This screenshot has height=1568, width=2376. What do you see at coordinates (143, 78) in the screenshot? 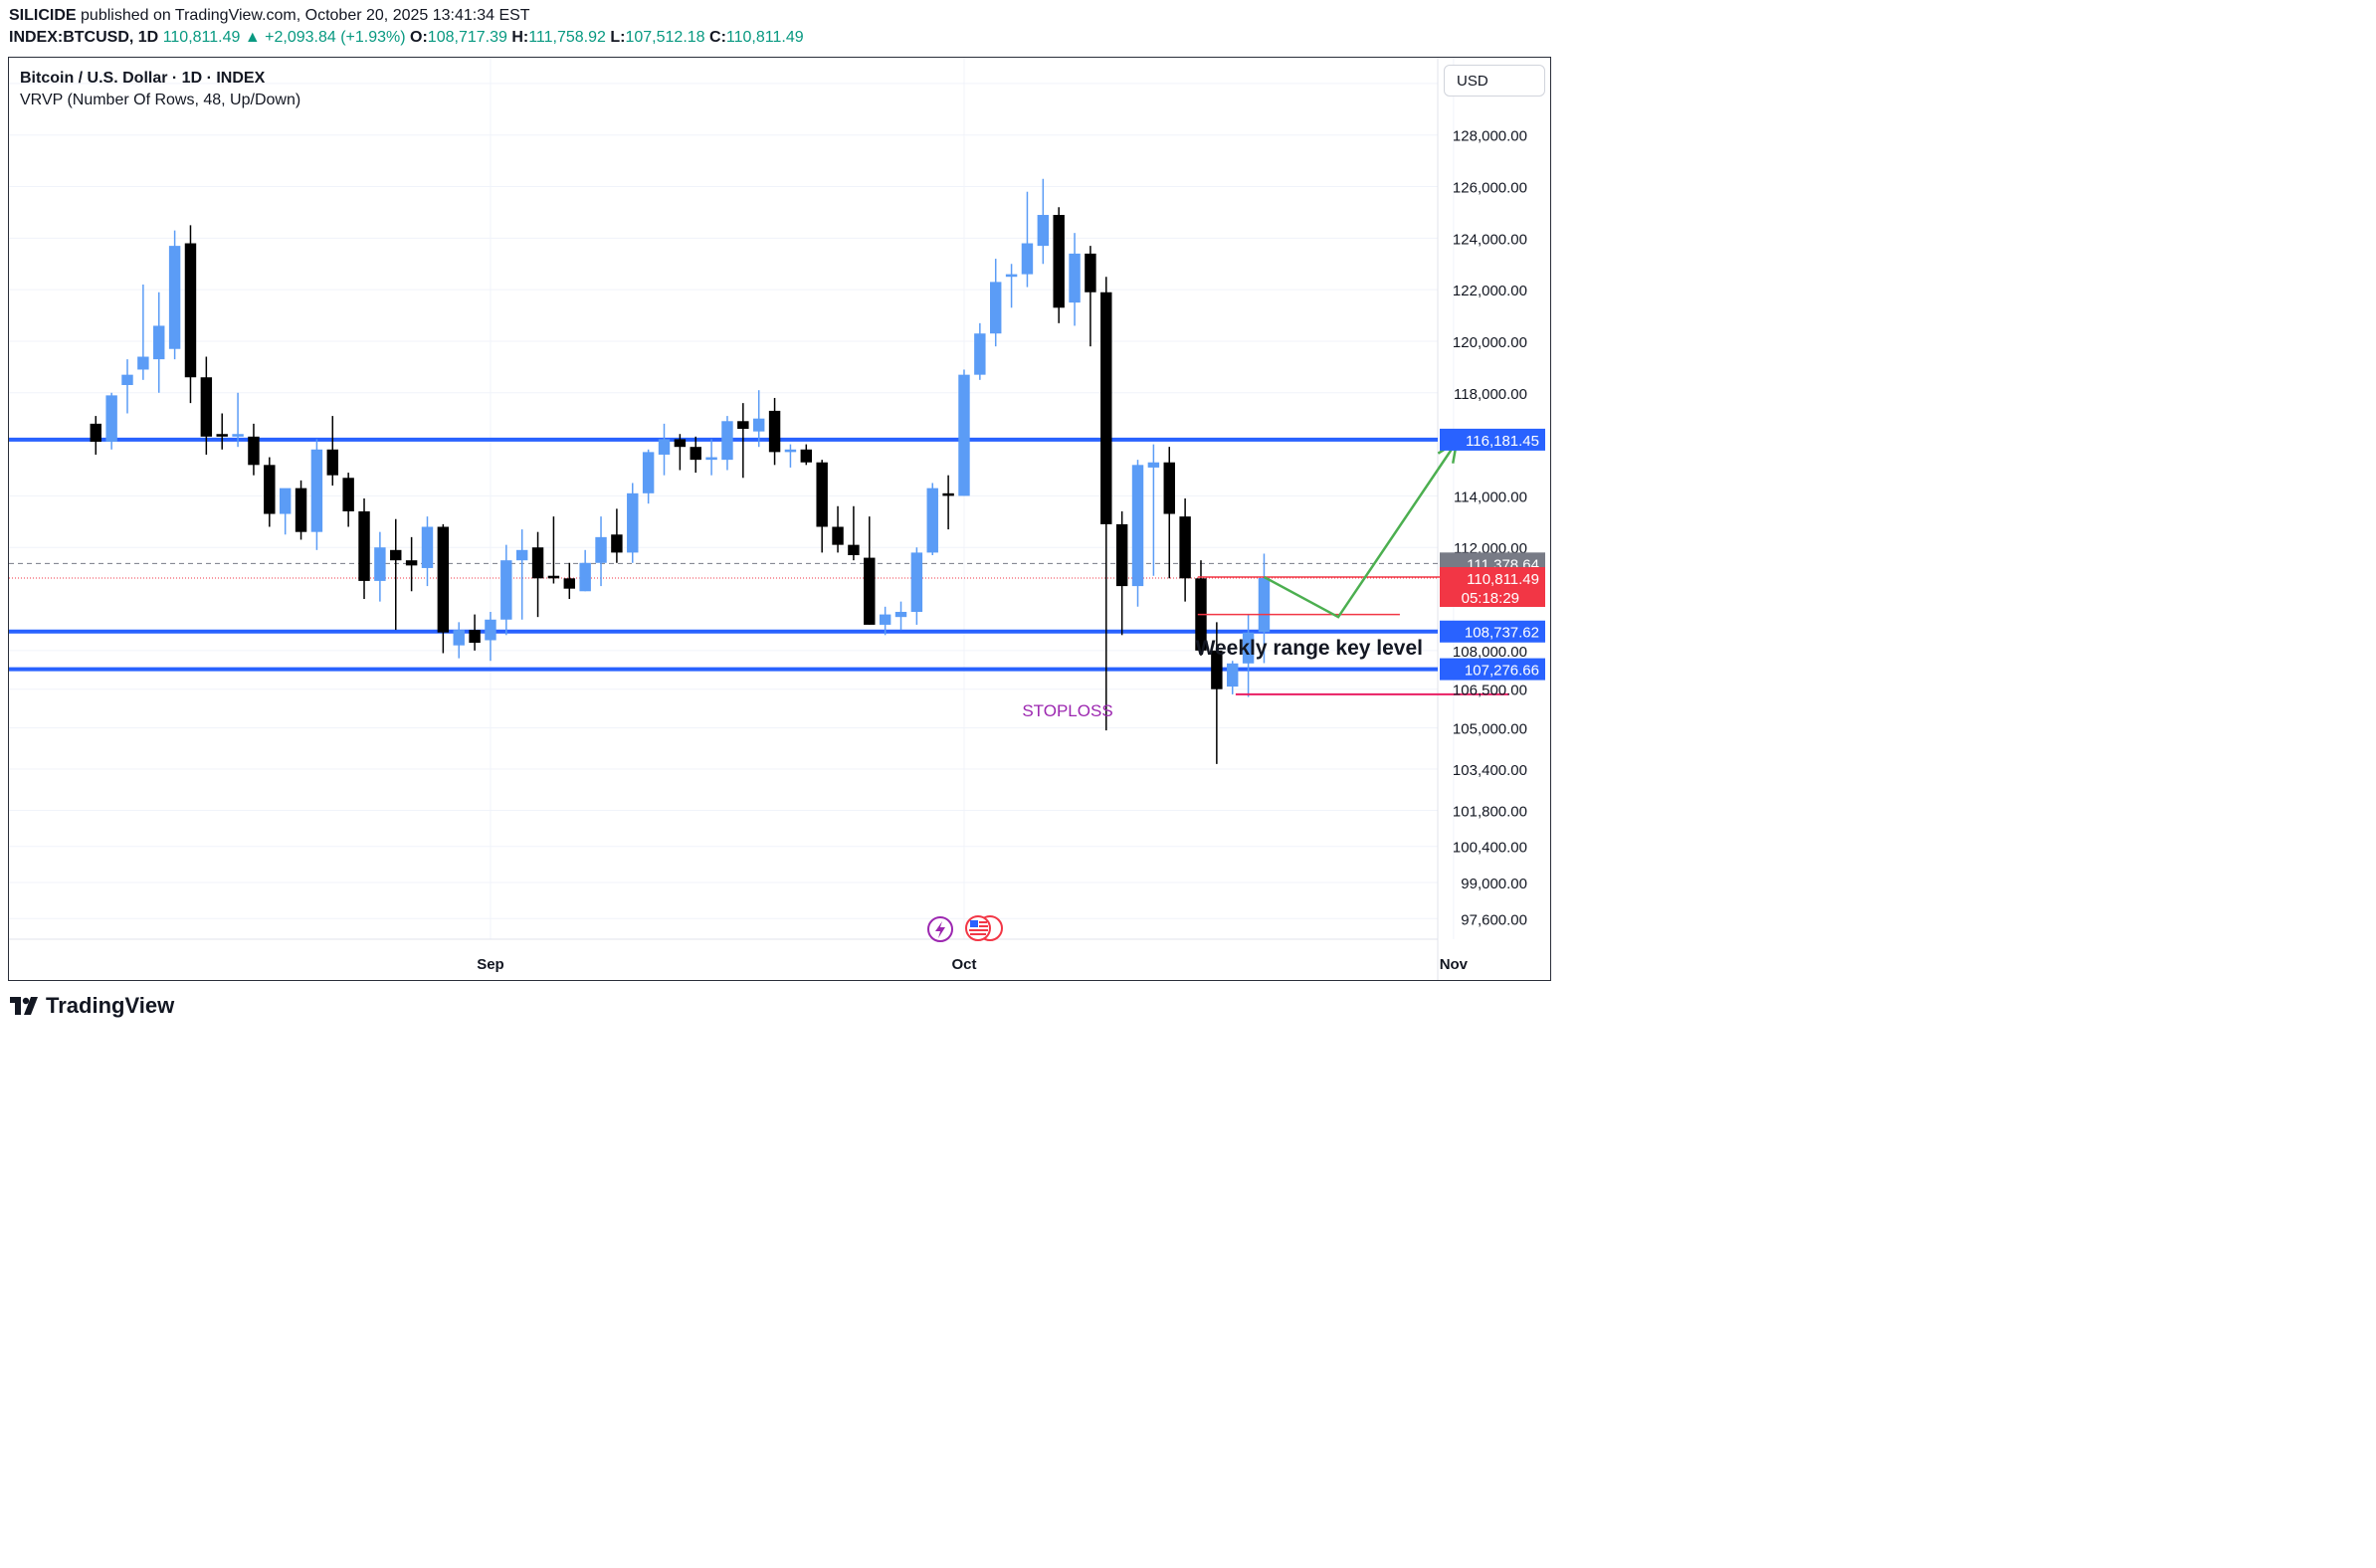
I see `symbol-legend-title: Bitcoin / U.S. Dollar · 1D · INDEX` at bounding box center [143, 78].